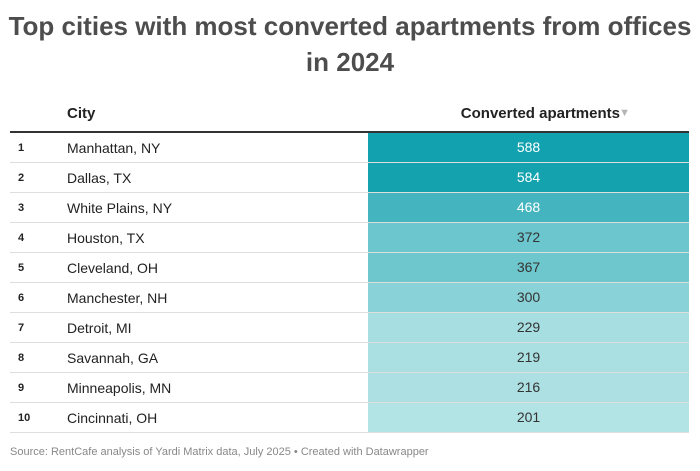 This screenshot has width=700, height=471. Describe the element at coordinates (21, 178) in the screenshot. I see `row-rank: 2` at that location.